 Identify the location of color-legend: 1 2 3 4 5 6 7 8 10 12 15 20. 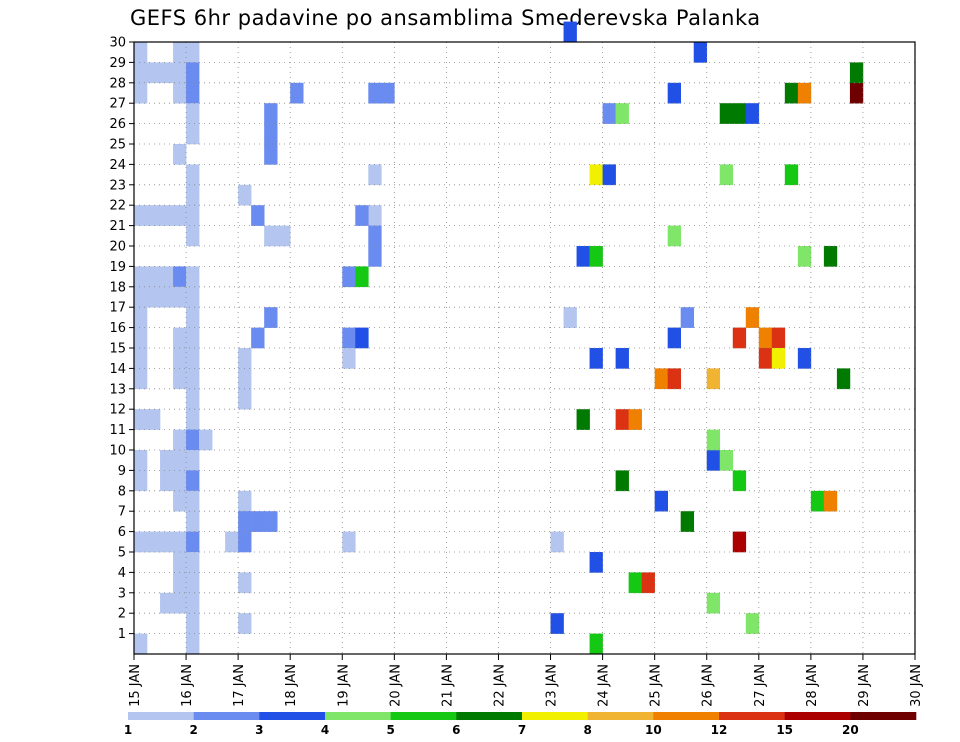
(520, 724).